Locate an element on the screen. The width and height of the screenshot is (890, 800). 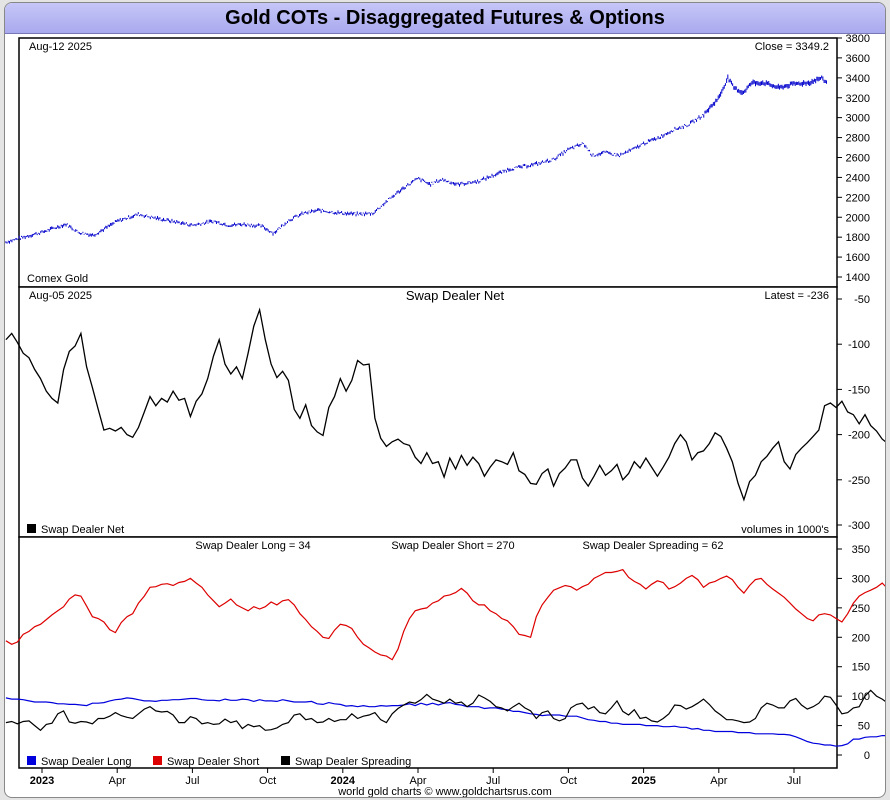
x-tick-label: 2024 is located at coordinates (343, 781).